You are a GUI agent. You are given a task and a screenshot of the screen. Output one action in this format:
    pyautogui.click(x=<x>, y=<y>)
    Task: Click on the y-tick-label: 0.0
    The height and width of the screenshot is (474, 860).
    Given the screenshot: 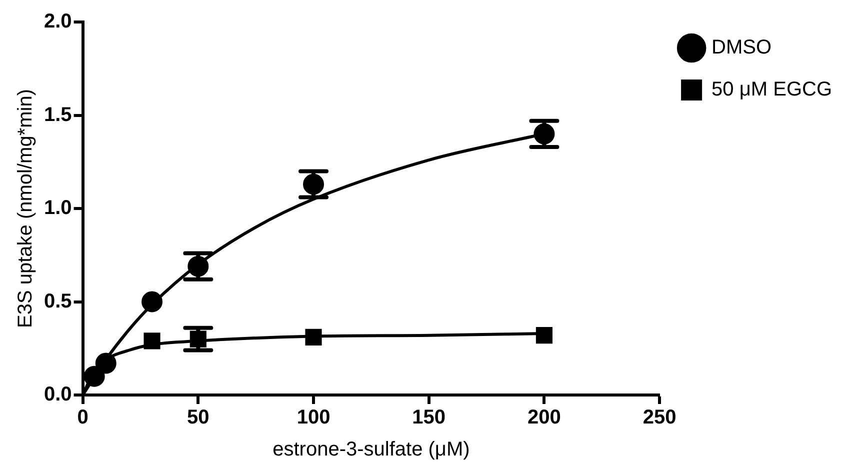 What is the action you would take?
    pyautogui.click(x=58, y=395)
    